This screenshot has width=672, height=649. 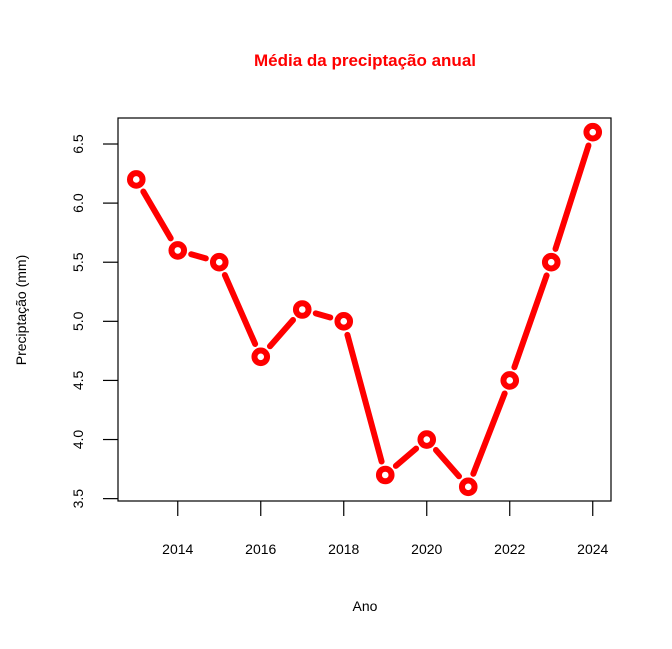 What do you see at coordinates (78, 262) in the screenshot?
I see `y-tick-label: 5.5` at bounding box center [78, 262].